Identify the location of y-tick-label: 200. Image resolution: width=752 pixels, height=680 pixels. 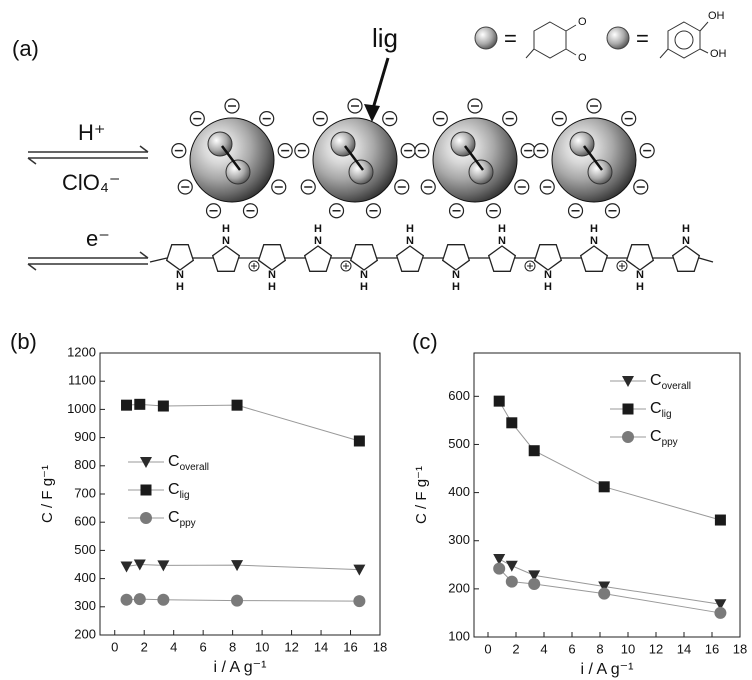
(459, 587).